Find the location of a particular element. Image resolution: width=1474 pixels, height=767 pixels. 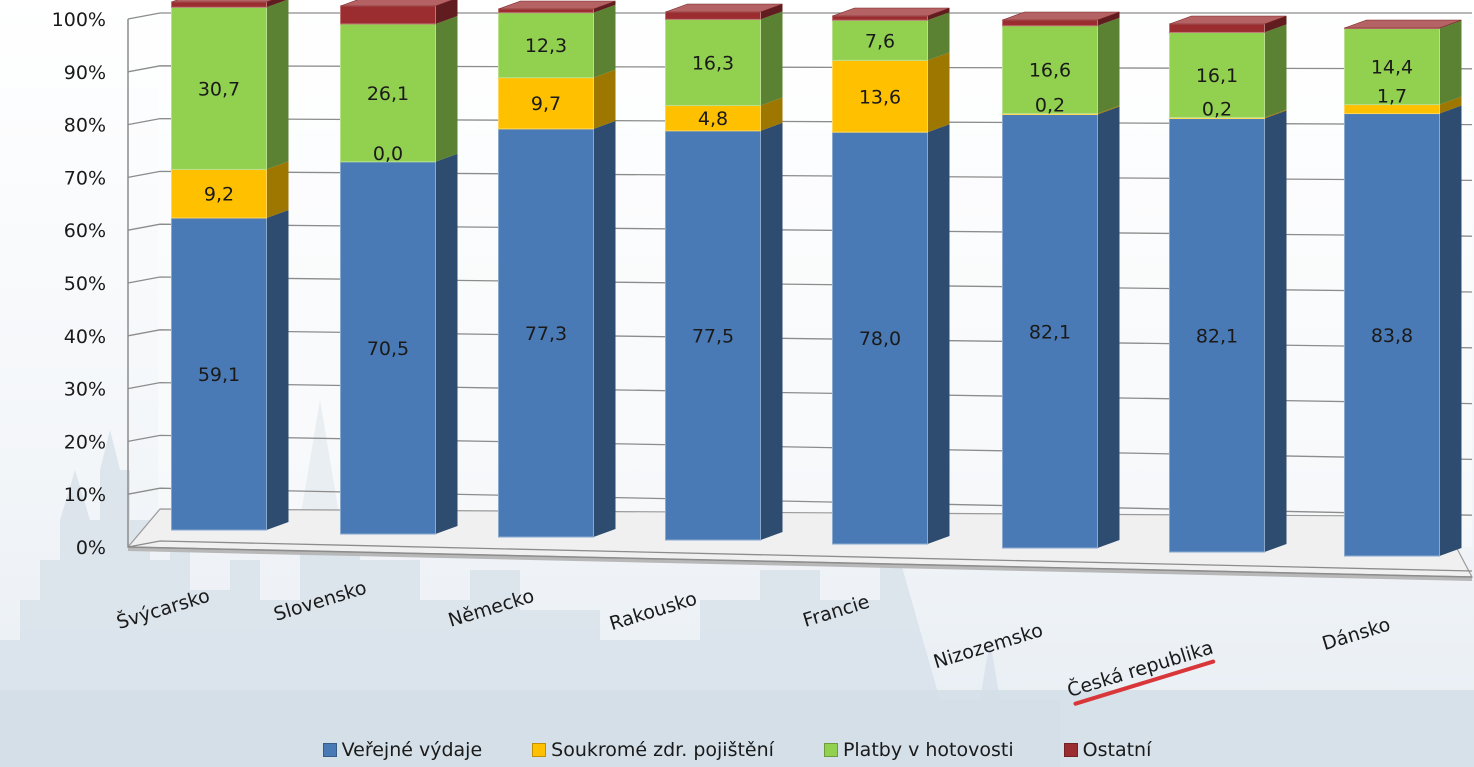

data-label: 26,1 is located at coordinates (388, 94).